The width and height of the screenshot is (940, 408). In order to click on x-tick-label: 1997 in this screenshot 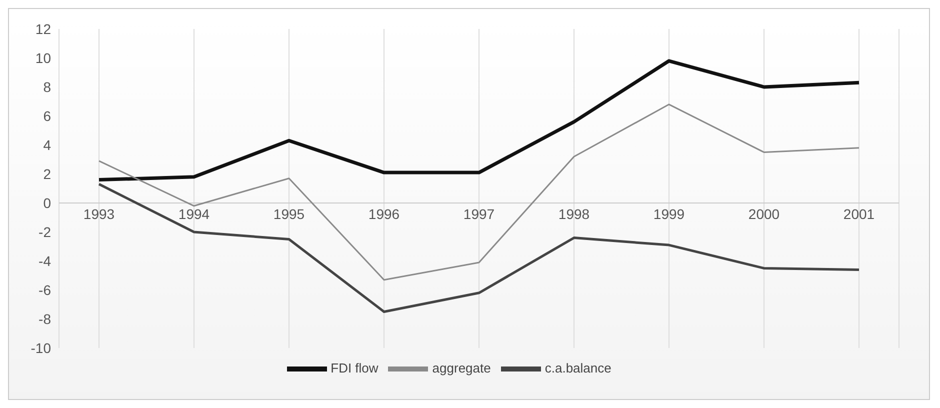, I will do `click(479, 214)`.